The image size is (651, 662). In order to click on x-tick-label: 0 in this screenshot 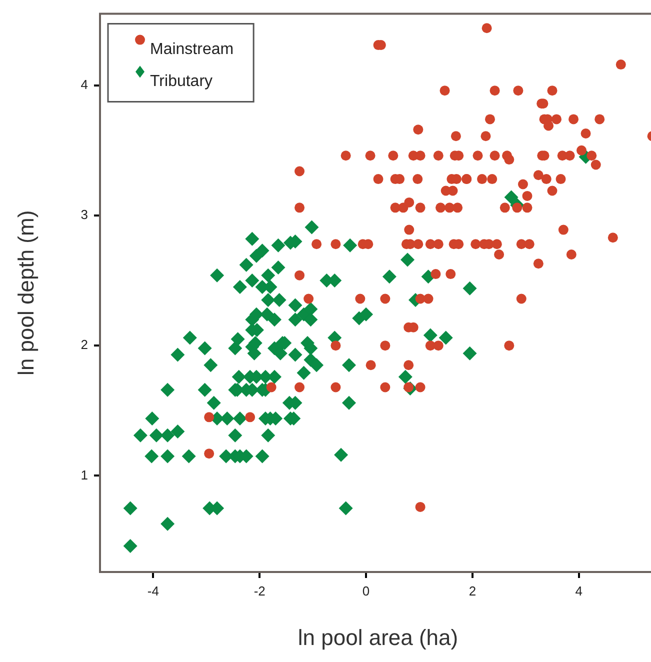, I will do `click(366, 590)`.